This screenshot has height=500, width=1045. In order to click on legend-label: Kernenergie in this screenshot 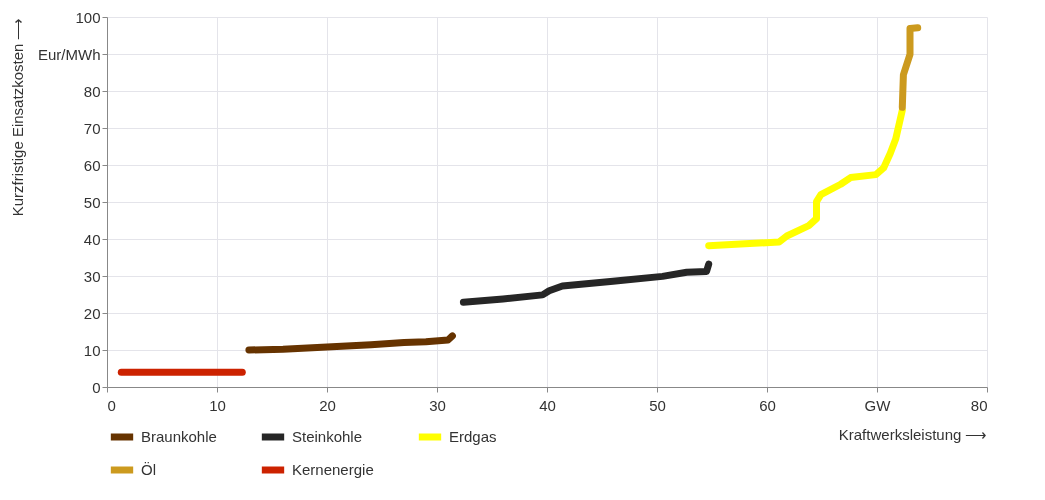, I will do `click(333, 469)`.